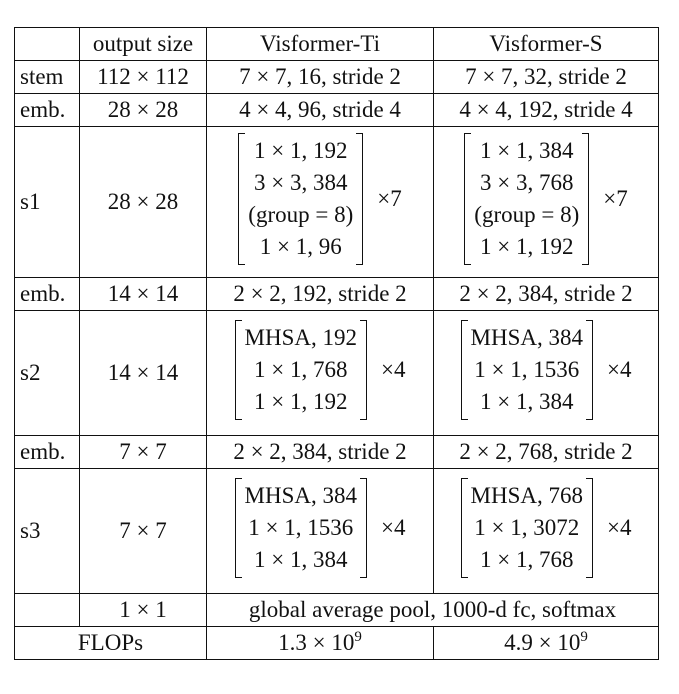  I want to click on s-cell: MHSA, 384 1 × 1, 1536 1 × 1, 384 ×4, so click(546, 373).